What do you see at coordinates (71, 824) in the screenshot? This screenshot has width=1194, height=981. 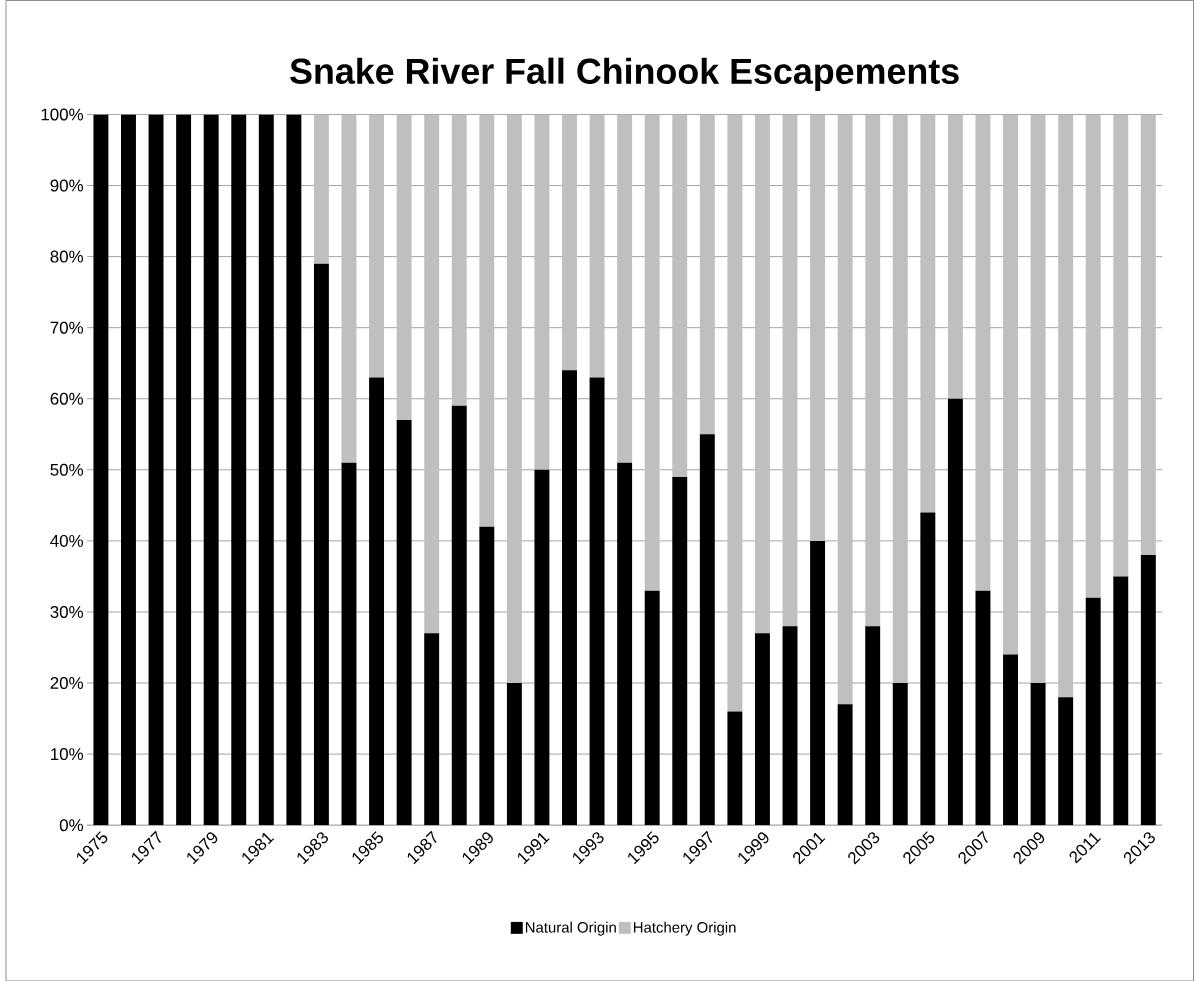 I see `y-tick-label: 0%` at bounding box center [71, 824].